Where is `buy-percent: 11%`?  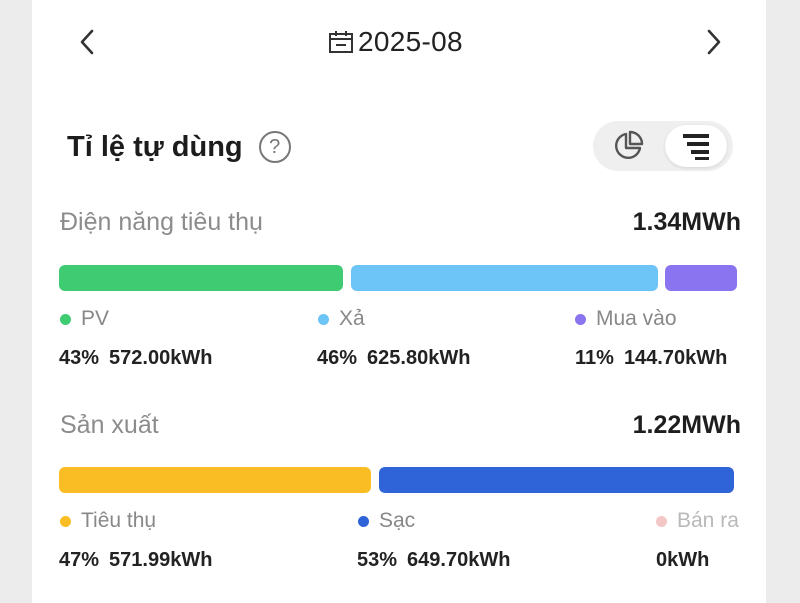 buy-percent: 11% is located at coordinates (594, 358).